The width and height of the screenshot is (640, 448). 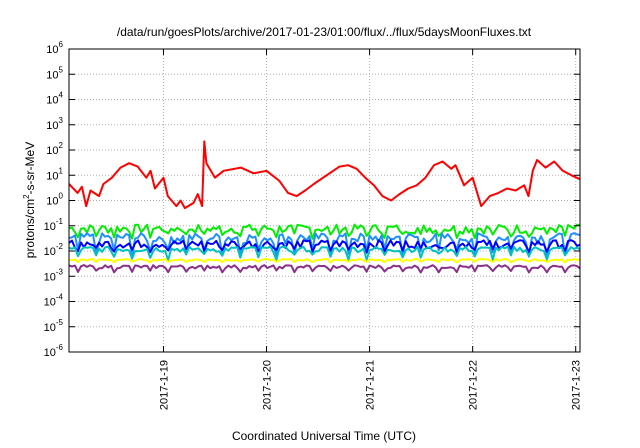 I want to click on y-tick-label: 10³, so click(x=54, y=124).